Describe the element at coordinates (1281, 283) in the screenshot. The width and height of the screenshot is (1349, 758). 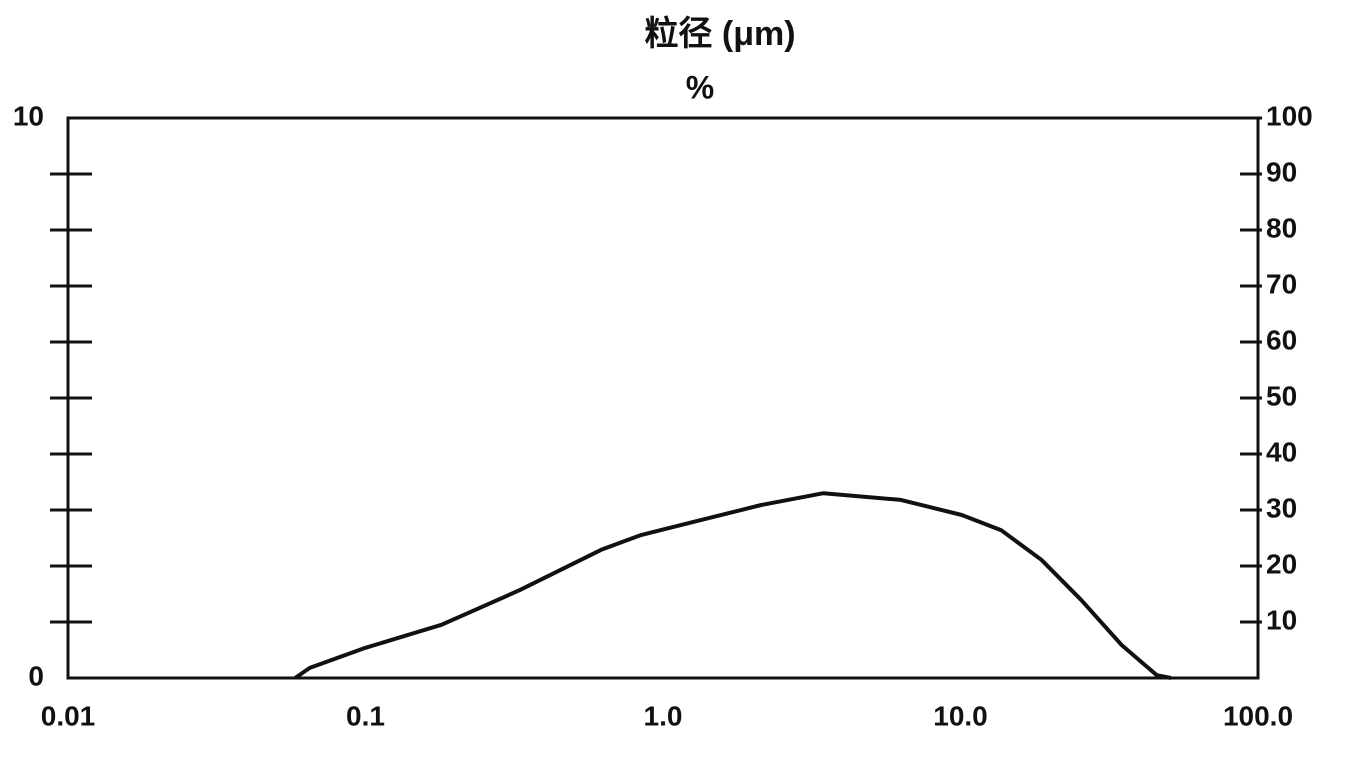
I see `y2-tick-label: 70` at that location.